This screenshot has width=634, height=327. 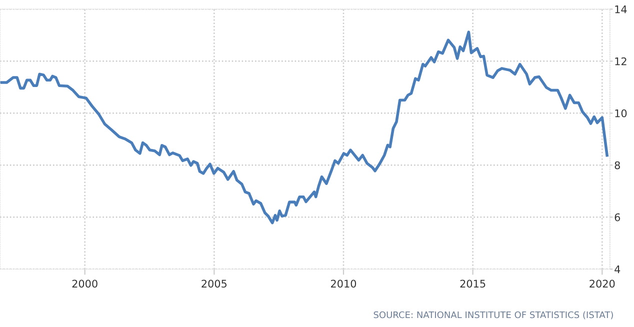 What do you see at coordinates (617, 165) in the screenshot?
I see `y-tick-label: 8` at bounding box center [617, 165].